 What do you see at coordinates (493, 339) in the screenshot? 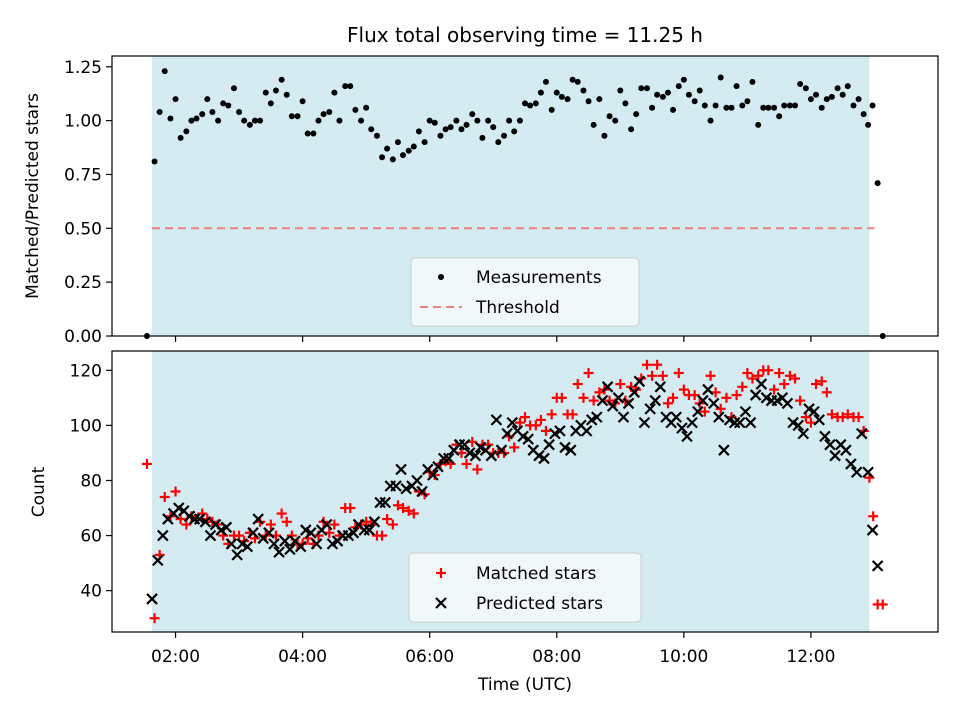
I see `top-x-ticks` at bounding box center [493, 339].